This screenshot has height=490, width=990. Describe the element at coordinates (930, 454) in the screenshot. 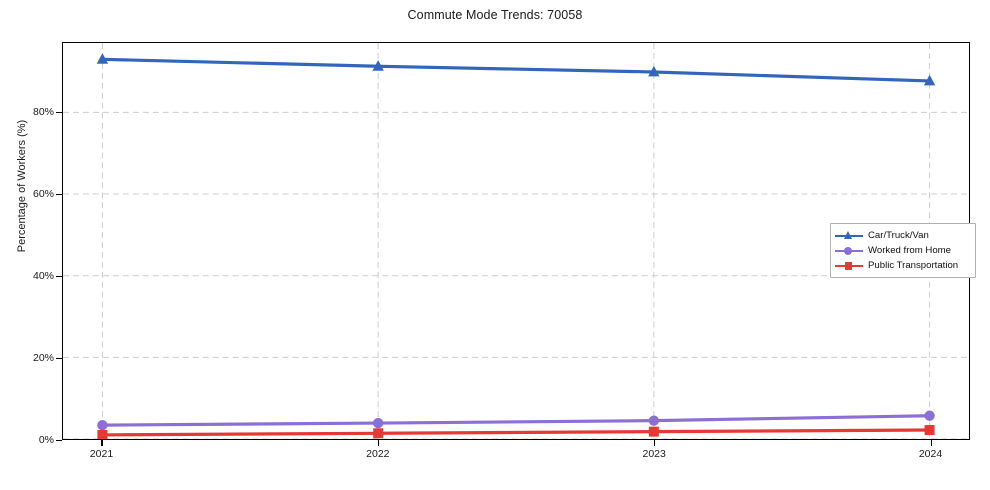

I see `x-tick-label: 2024` at that location.